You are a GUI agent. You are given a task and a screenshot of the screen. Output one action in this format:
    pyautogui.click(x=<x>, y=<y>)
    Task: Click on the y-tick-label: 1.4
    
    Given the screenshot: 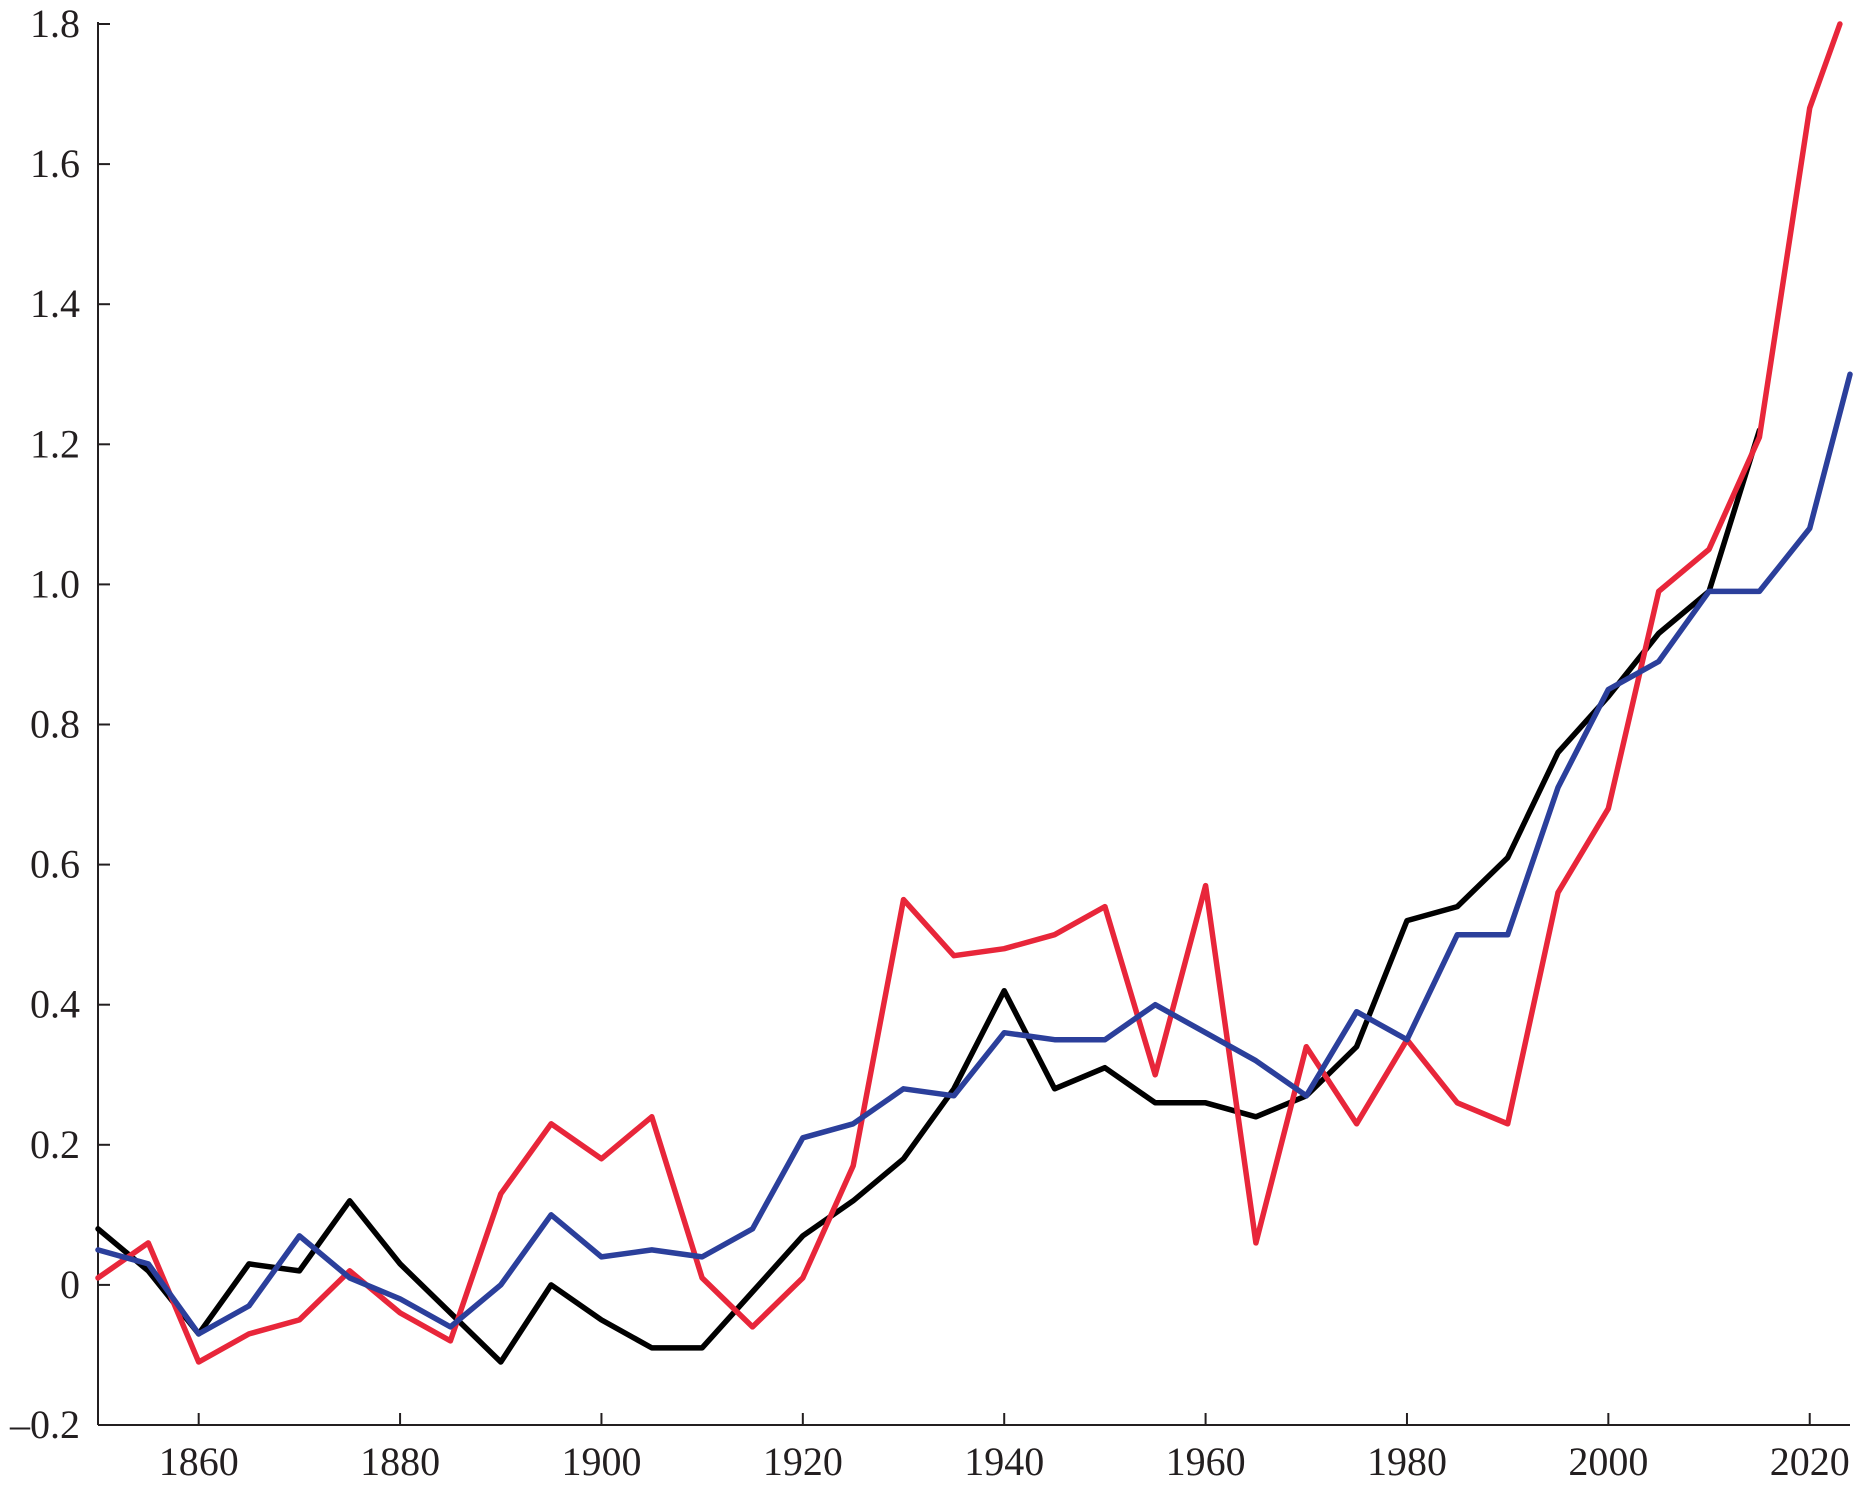 What is the action you would take?
    pyautogui.click(x=55, y=303)
    